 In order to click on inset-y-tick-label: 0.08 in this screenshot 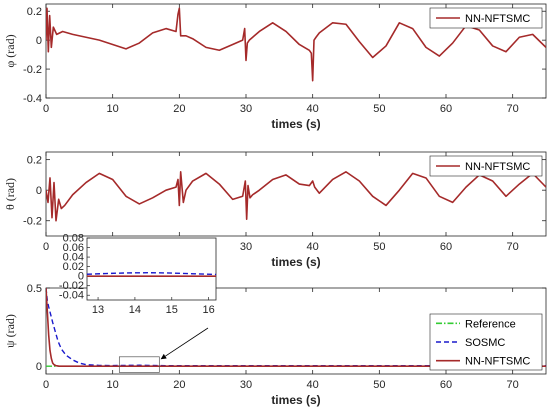, I will do `click(73, 239)`.